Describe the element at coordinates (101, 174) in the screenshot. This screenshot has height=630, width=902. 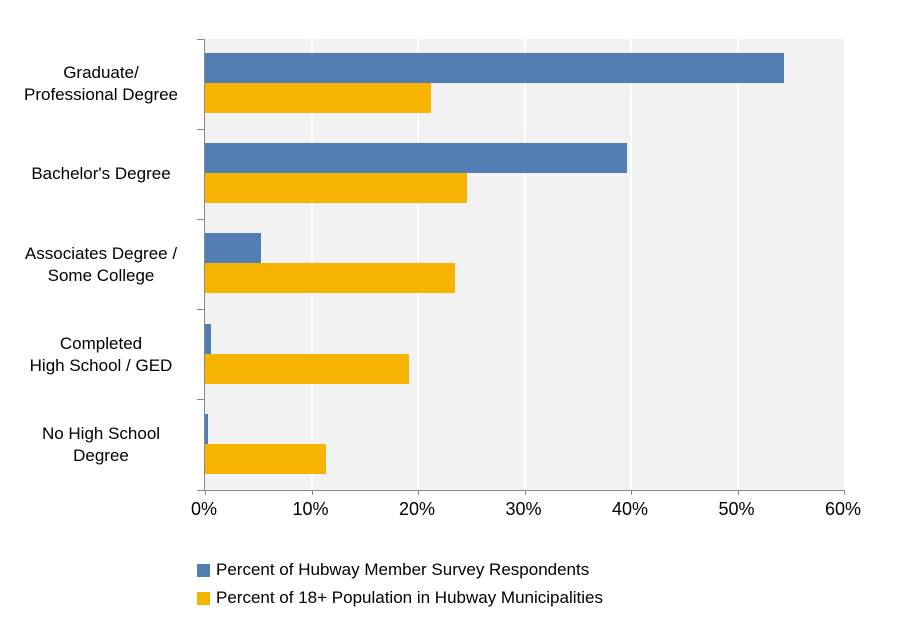
I see `category-label-1: Bachelor's Degree` at that location.